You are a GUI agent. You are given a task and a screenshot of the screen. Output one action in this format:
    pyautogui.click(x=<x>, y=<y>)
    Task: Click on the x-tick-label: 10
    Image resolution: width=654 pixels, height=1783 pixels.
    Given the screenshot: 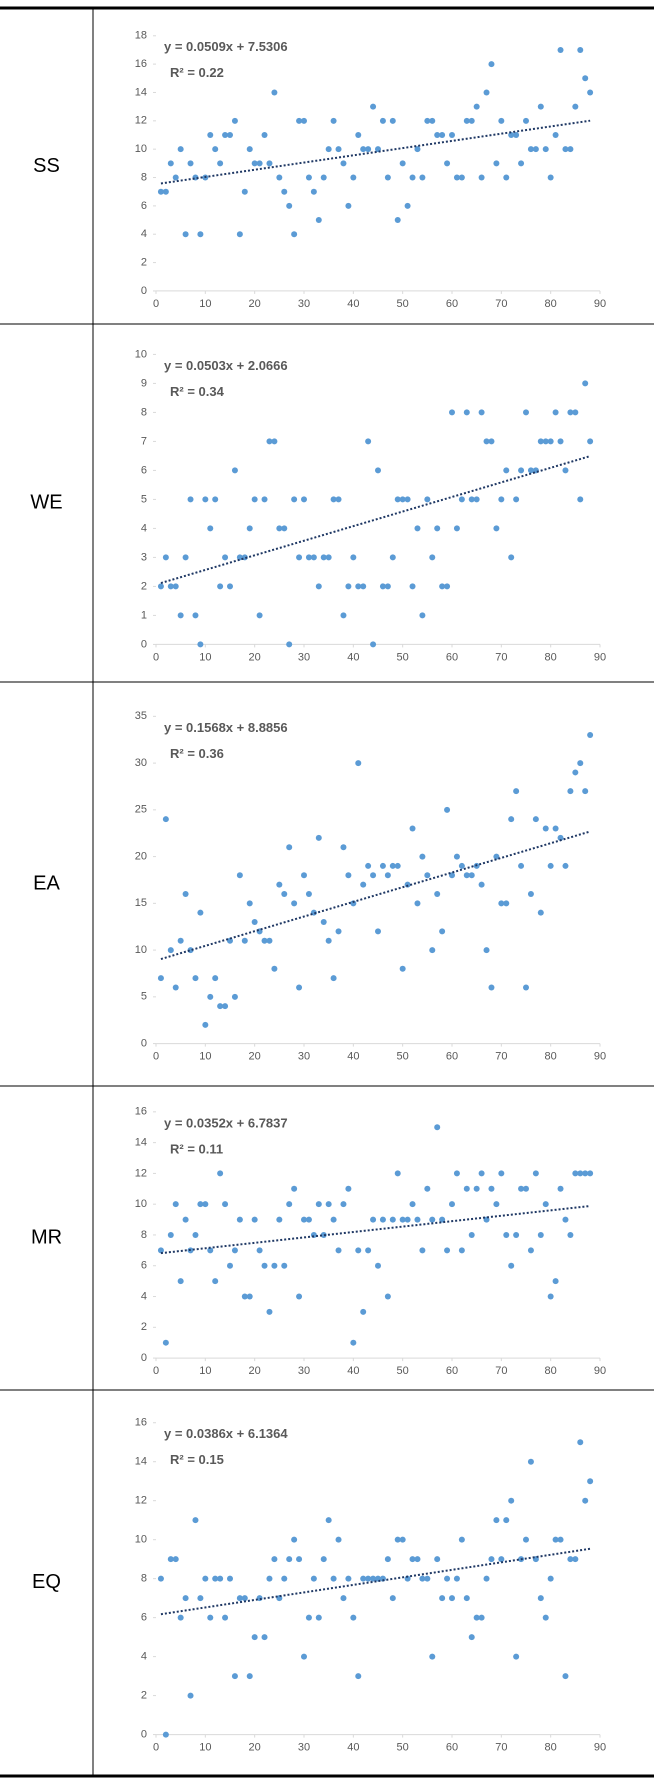 What is the action you would take?
    pyautogui.click(x=205, y=304)
    